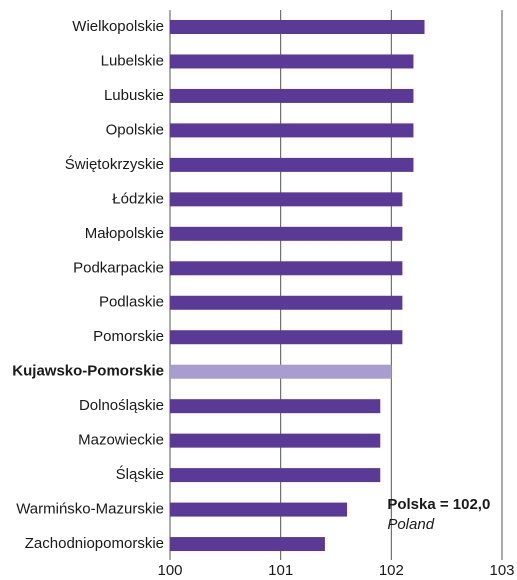 The width and height of the screenshot is (517, 580). What do you see at coordinates (128, 336) in the screenshot?
I see `y-tick-label: Pomorskie` at bounding box center [128, 336].